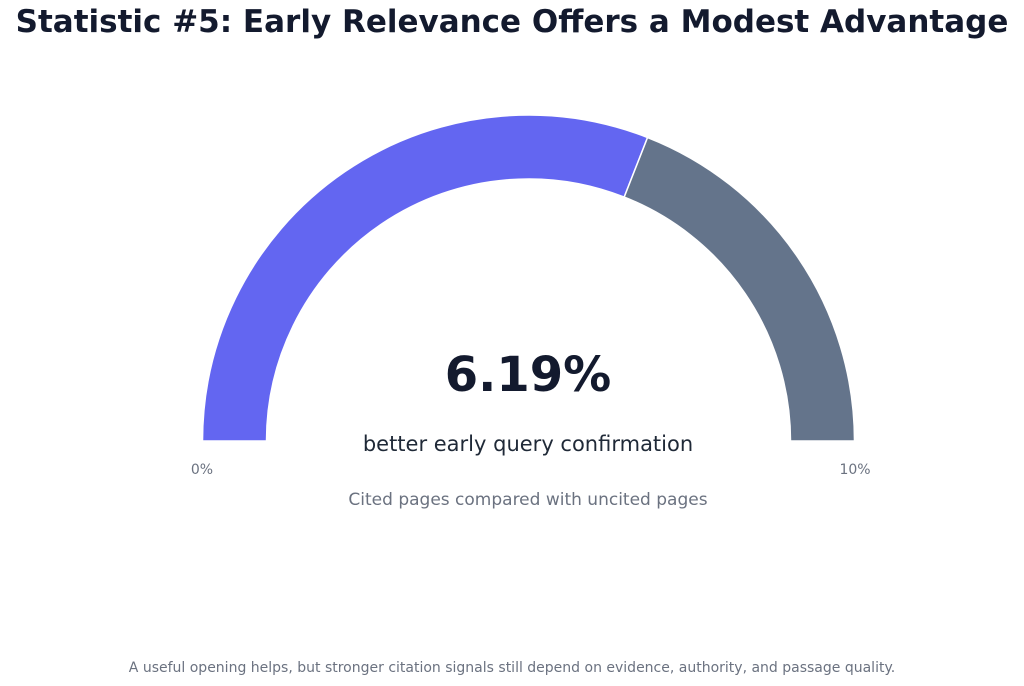 This screenshot has height=686, width=1024. I want to click on gauge-max-label: 10%, so click(854, 470).